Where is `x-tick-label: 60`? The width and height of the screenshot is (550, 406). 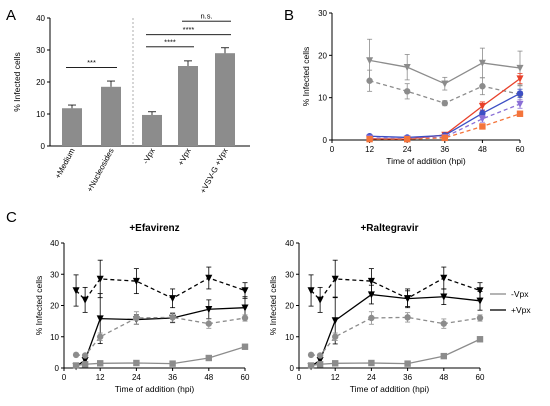 x-tick-label: 60 is located at coordinates (480, 377).